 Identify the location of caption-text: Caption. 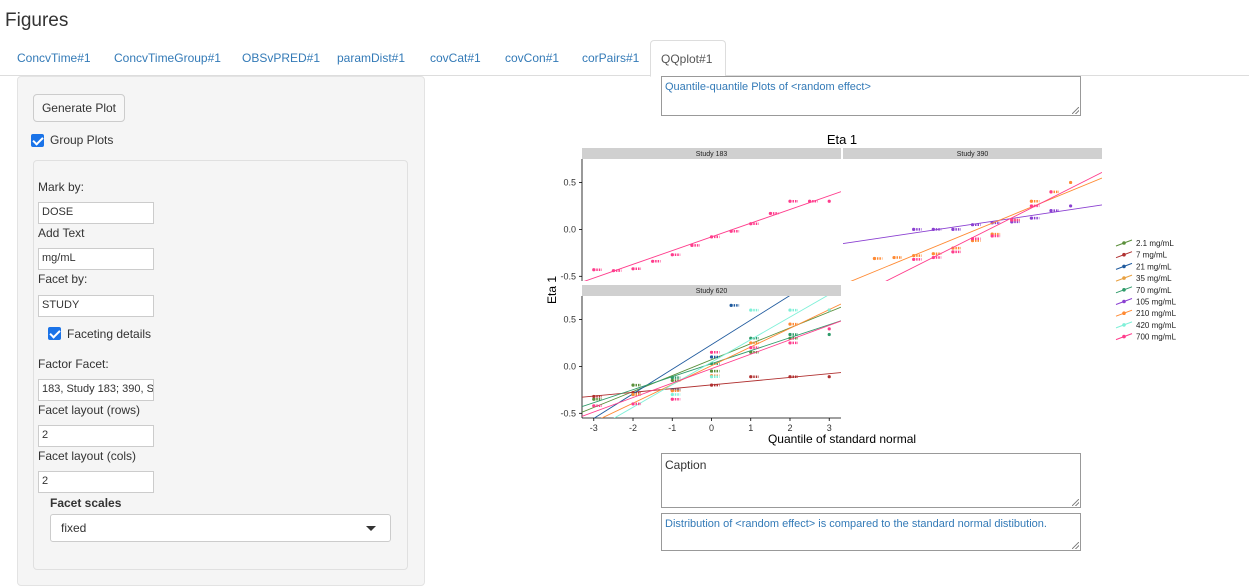
(686, 465).